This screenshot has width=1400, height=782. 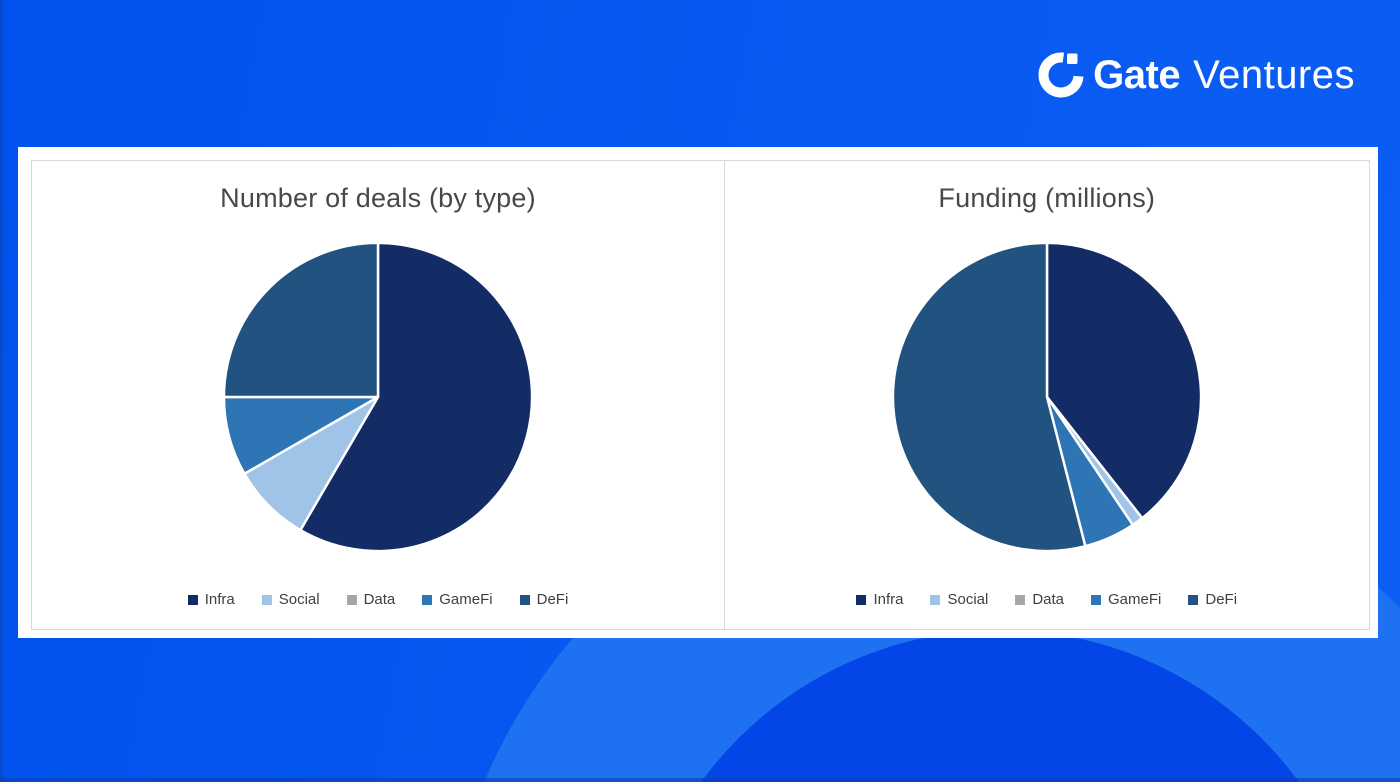 I want to click on screen-edge-bottom, so click(x=700, y=780).